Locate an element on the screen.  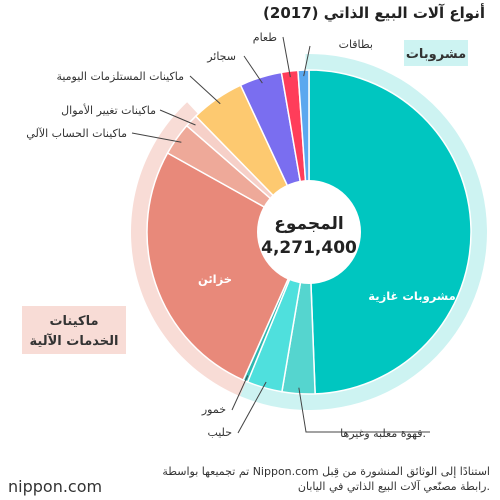
label-milk: حليب is located at coordinates (219, 432).